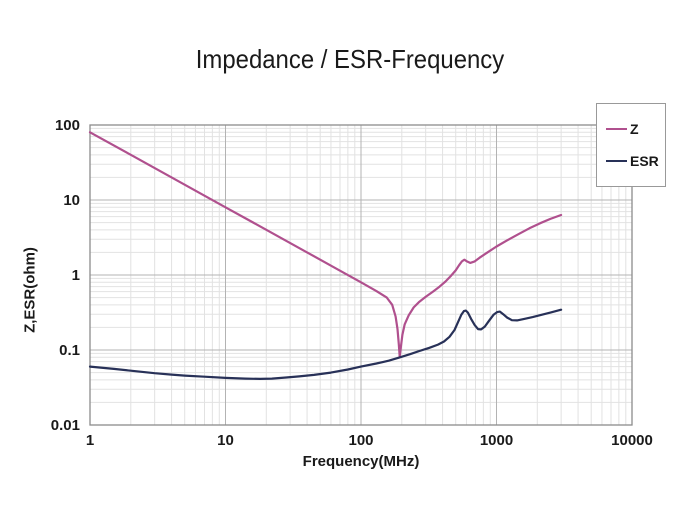 The image size is (700, 530). Describe the element at coordinates (69, 350) in the screenshot. I see `y-tick-label: 0.1` at that location.